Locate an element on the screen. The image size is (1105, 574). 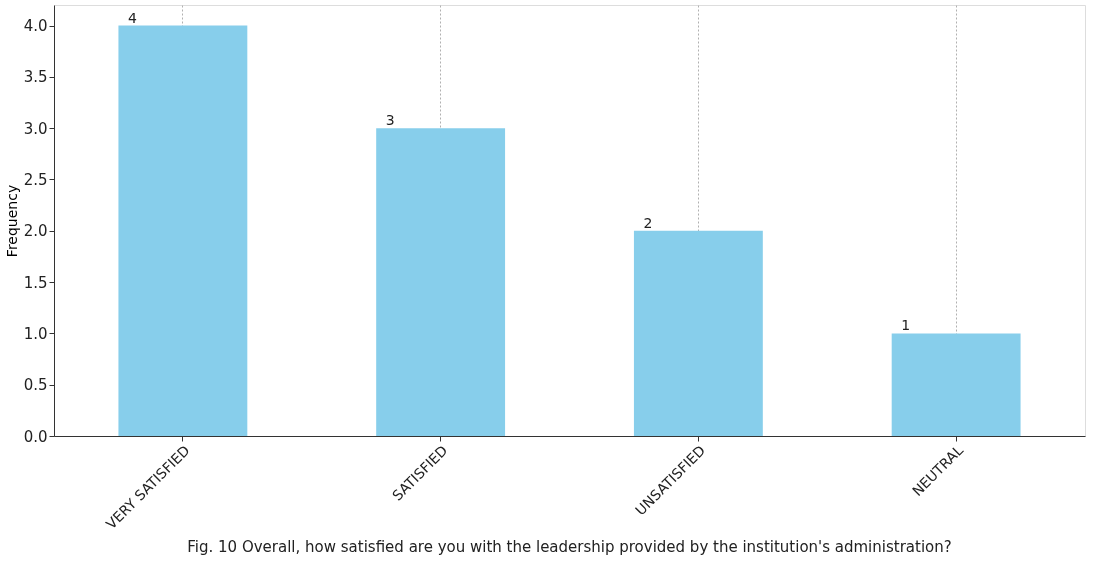
y-tick-label: 0.0 is located at coordinates (35, 436).